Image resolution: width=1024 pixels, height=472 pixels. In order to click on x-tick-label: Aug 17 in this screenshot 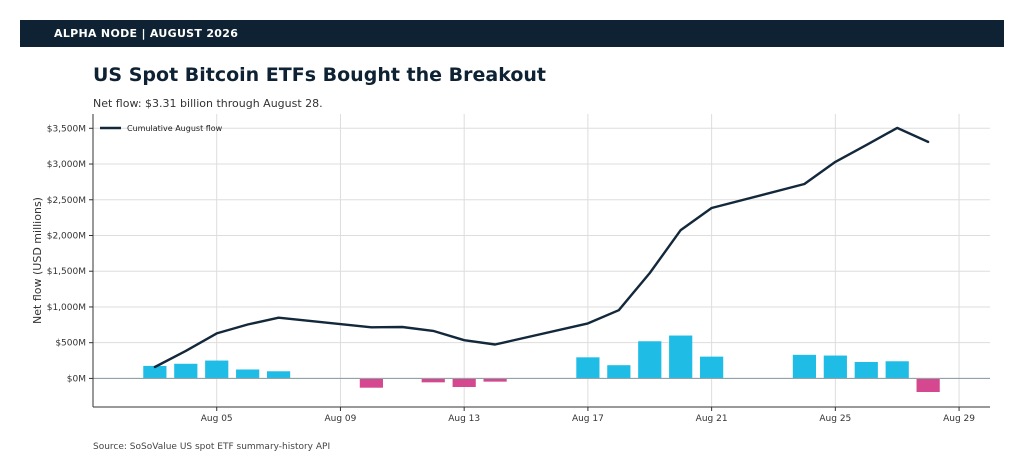, I will do `click(588, 419)`.